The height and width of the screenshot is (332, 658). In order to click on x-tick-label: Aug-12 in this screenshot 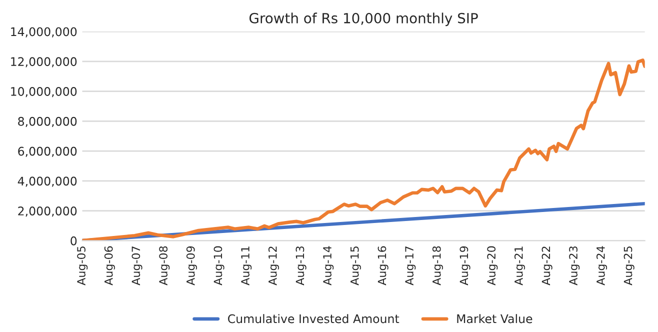, I will do `click(273, 266)`.